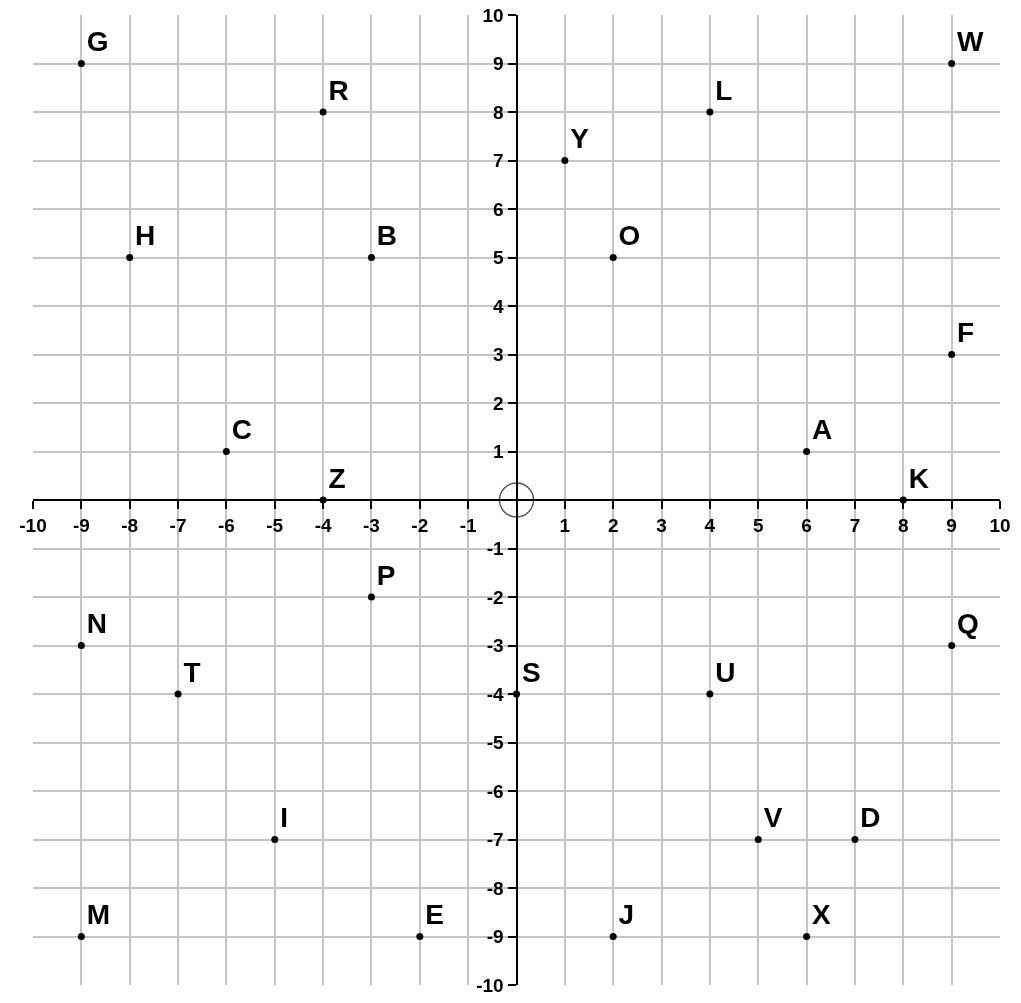  I want to click on data-label: P, so click(386, 575).